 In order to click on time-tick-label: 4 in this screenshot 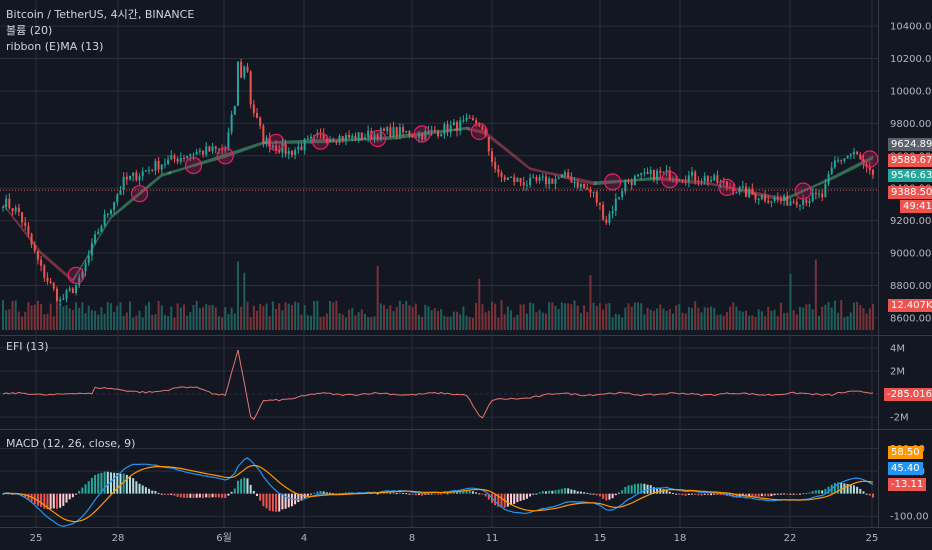, I will do `click(304, 538)`.